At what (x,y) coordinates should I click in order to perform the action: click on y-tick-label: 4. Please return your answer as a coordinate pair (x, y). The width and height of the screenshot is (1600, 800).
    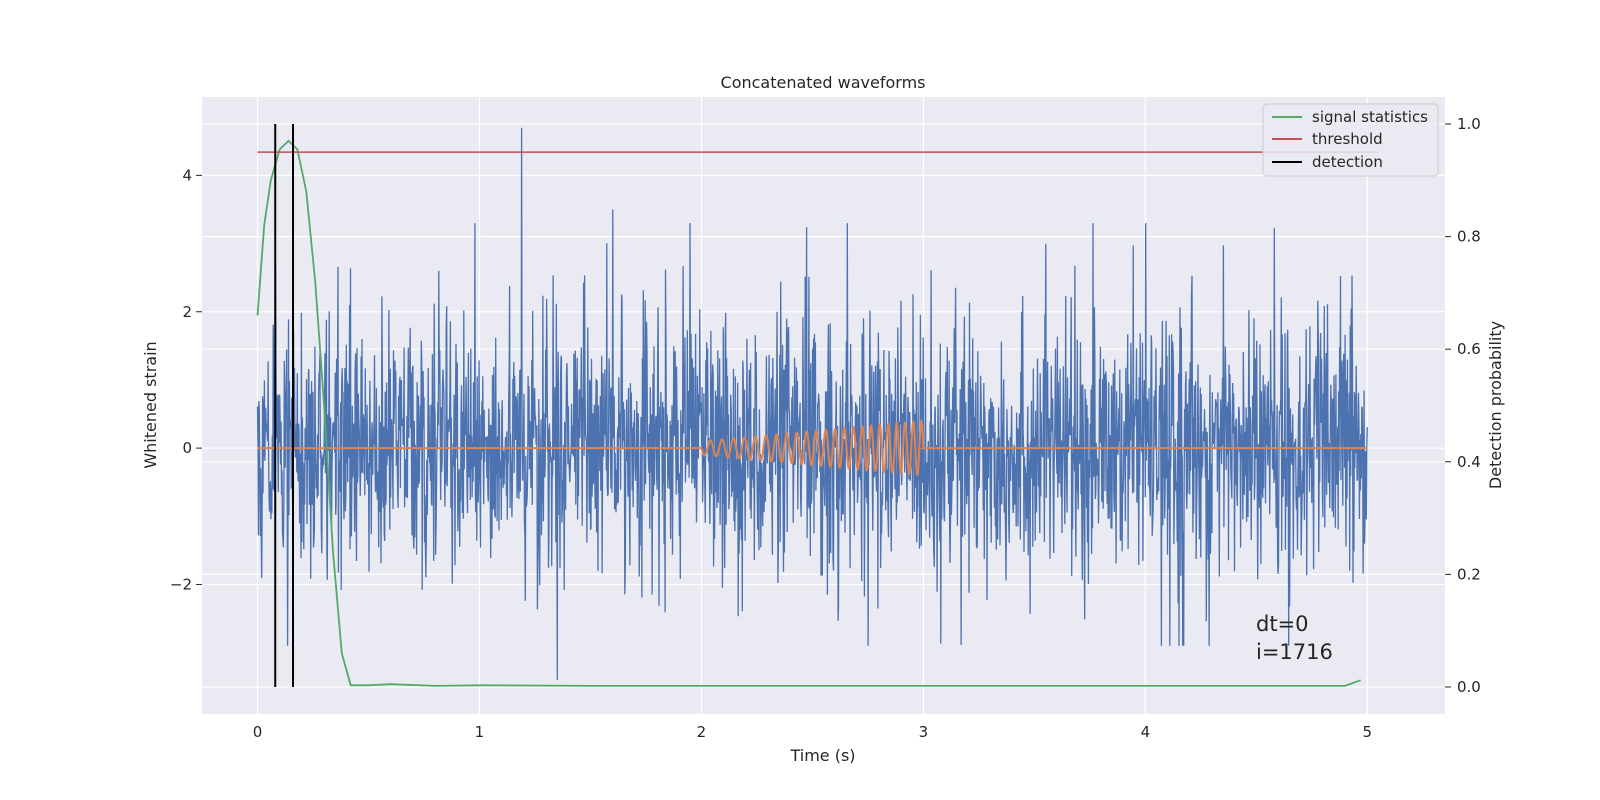
    Looking at the image, I should click on (187, 175).